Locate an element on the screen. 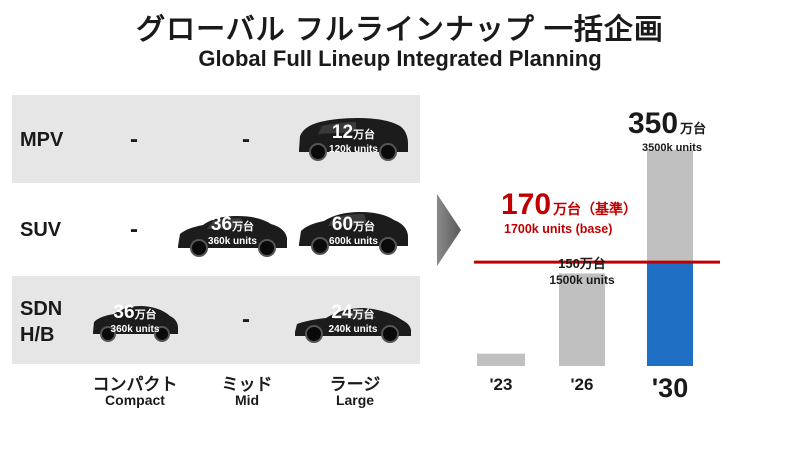  bar-2023 is located at coordinates (501, 359).